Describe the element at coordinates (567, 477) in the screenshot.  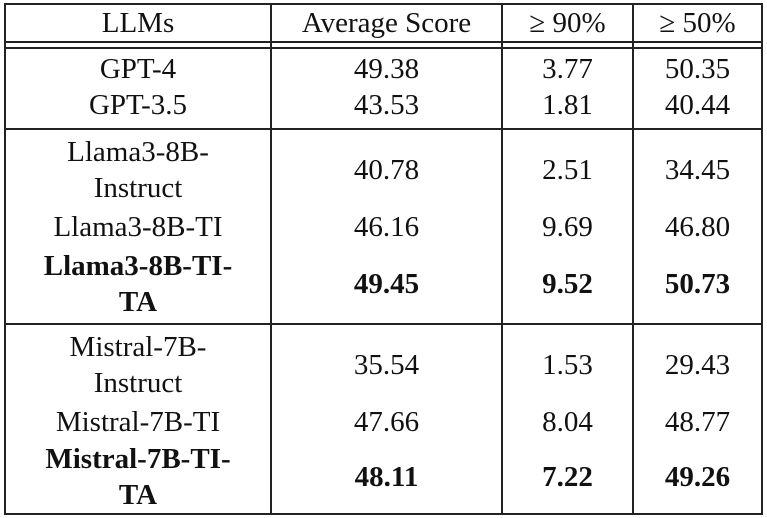
I see `ge-90-cell: 7.22` at that location.